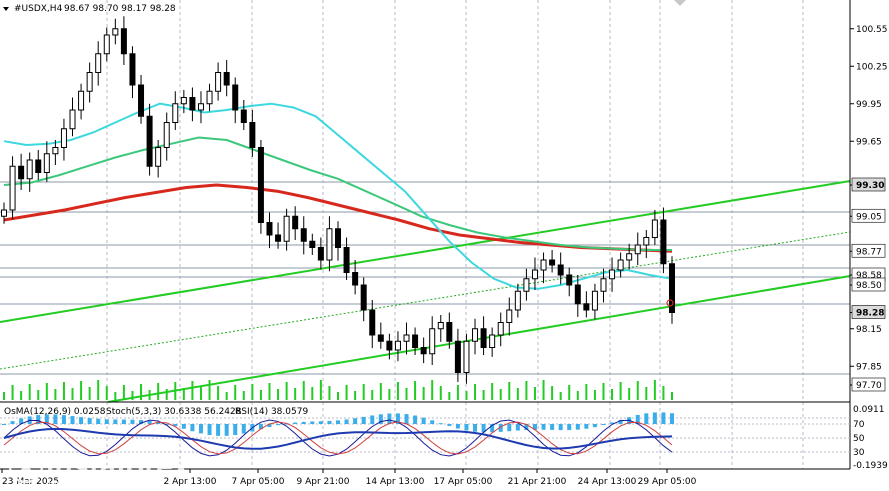  I want to click on price-tick-label: 98.50, so click(869, 286).